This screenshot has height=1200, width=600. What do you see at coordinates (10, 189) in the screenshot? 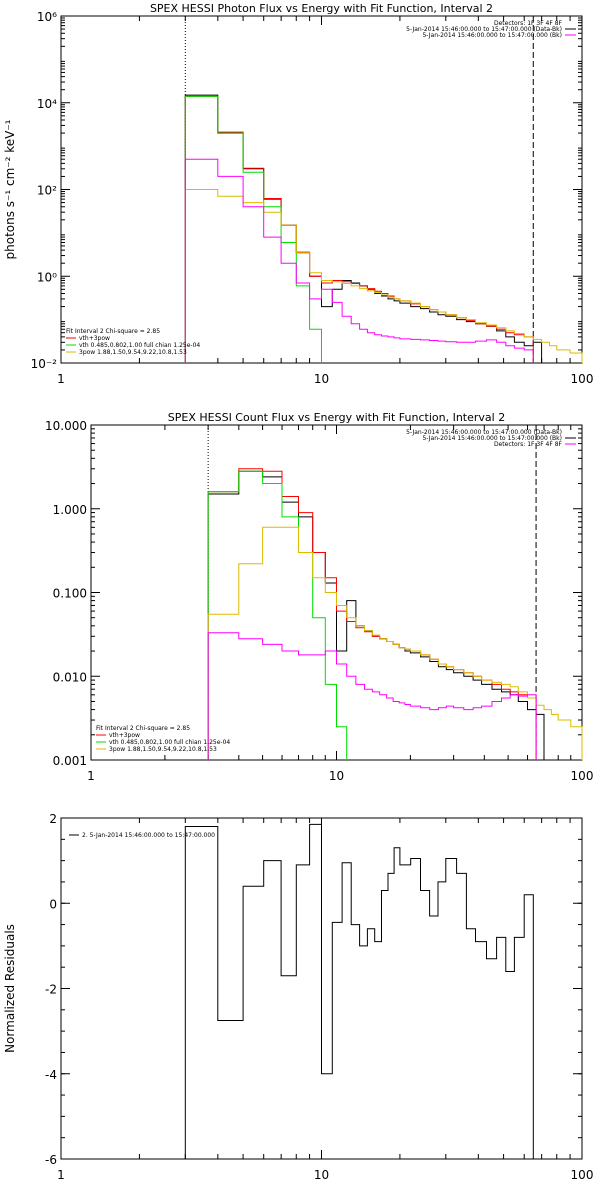
I see `y-axis-label: photons s⁻¹ cm⁻² keV⁻¹` at bounding box center [10, 189].